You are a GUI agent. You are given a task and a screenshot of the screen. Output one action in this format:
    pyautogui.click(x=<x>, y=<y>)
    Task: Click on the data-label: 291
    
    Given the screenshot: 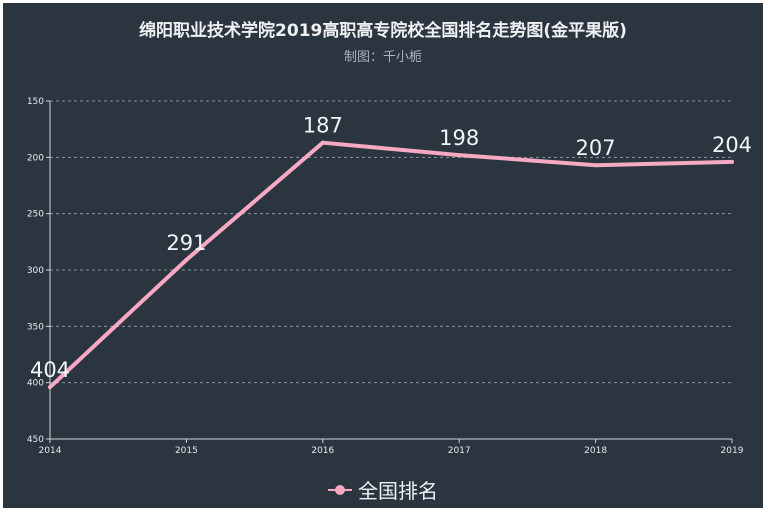 What is the action you would take?
    pyautogui.click(x=186, y=243)
    